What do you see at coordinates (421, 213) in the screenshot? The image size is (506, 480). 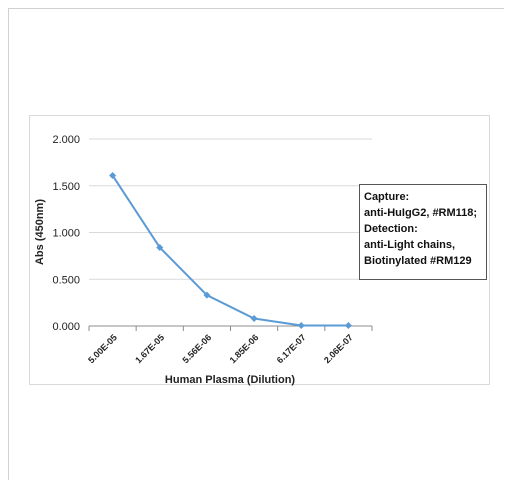 I see `legend-line: anti-HuIgG2, #RM118;` at bounding box center [421, 213].